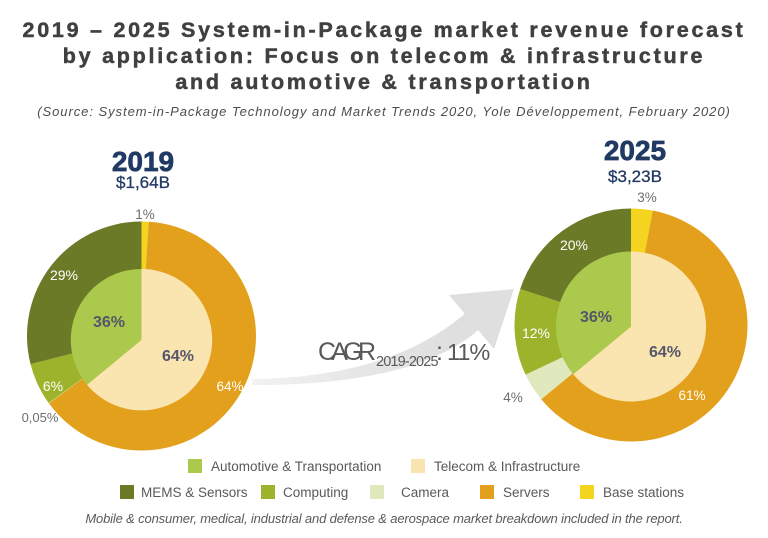  Describe the element at coordinates (40, 417) in the screenshot. I see `svg-text: 0,05%` at that location.